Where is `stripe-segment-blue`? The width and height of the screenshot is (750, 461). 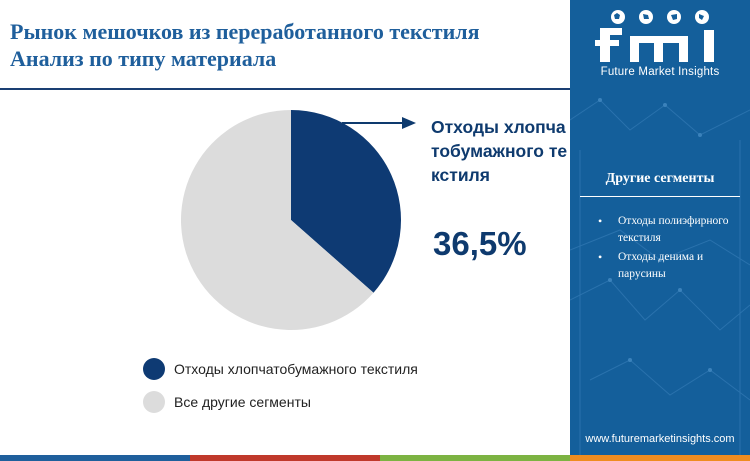
stripe-segment-blue is located at coordinates (95, 458).